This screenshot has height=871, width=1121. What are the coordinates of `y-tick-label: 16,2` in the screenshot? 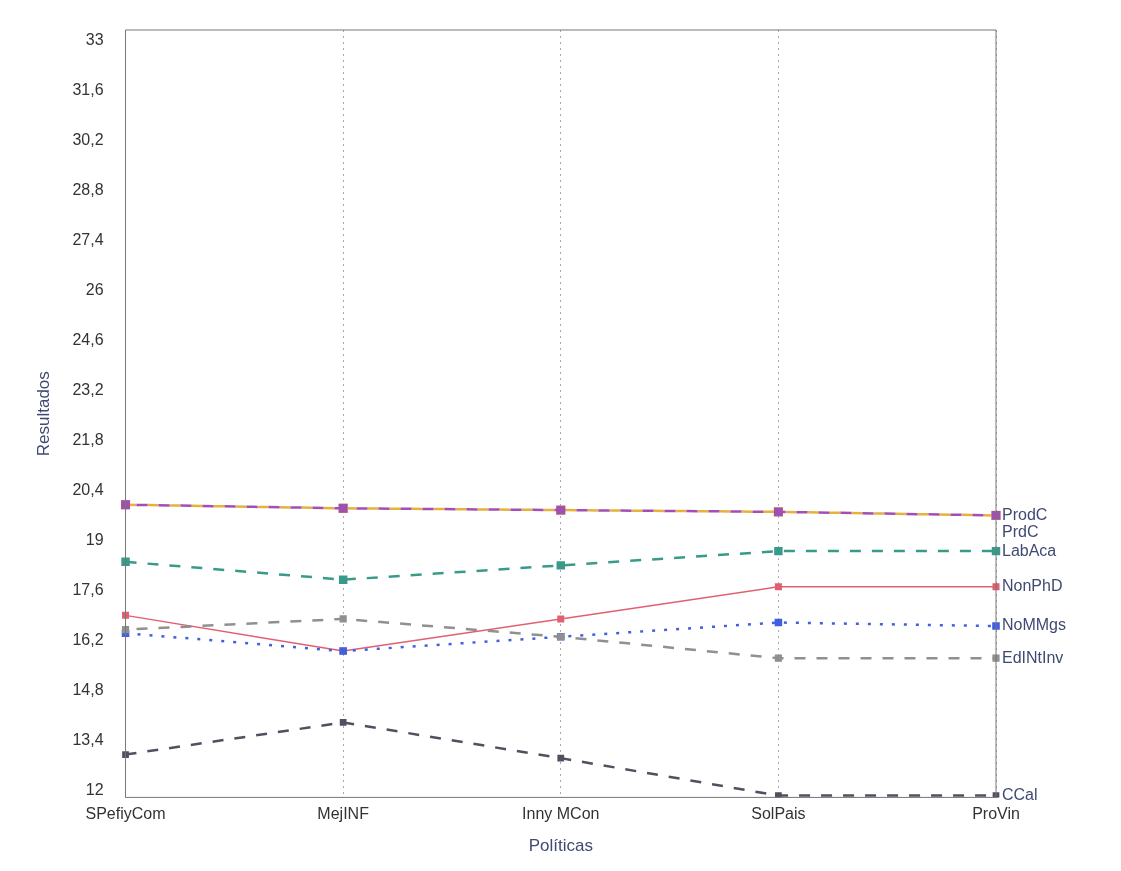 It's located at (88, 639).